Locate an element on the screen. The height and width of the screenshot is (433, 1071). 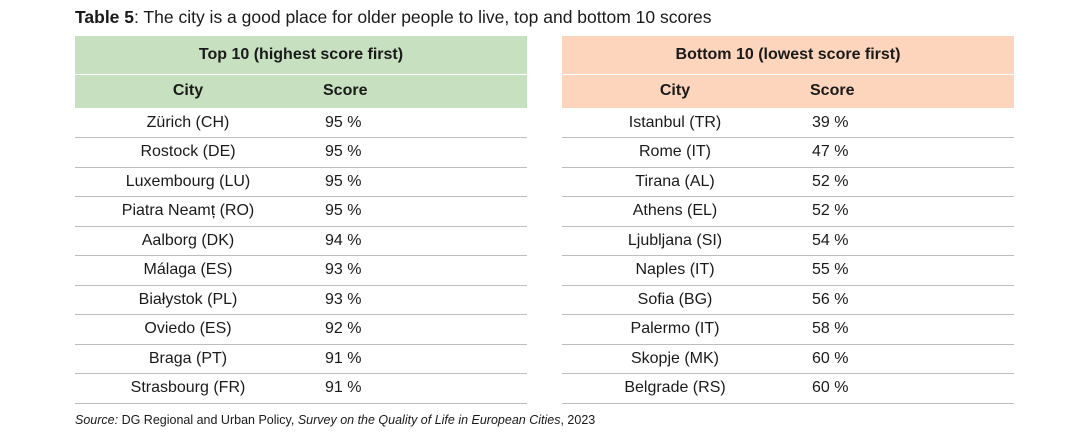
score-cell: 54 % is located at coordinates (901, 241).